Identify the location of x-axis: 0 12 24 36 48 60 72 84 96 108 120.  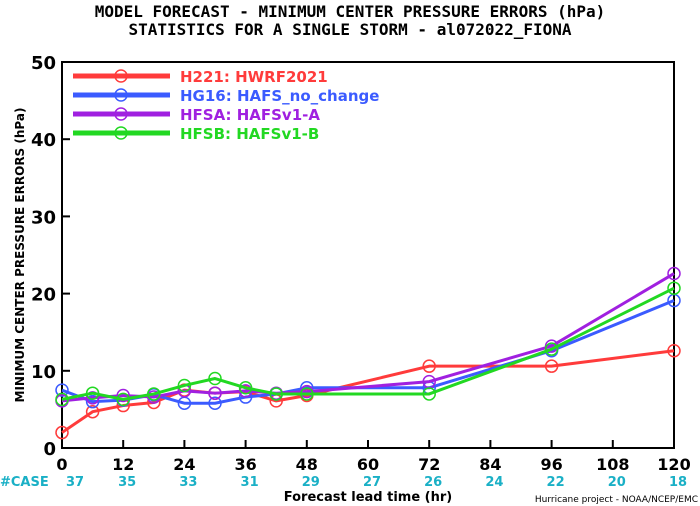
(373, 457).